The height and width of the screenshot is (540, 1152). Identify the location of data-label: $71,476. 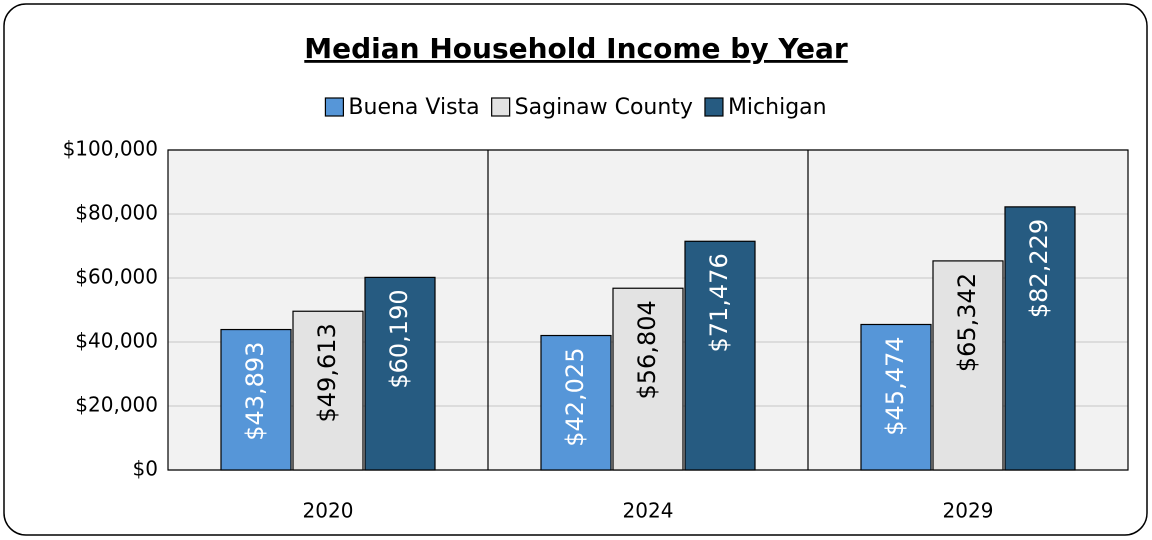
(719, 302).